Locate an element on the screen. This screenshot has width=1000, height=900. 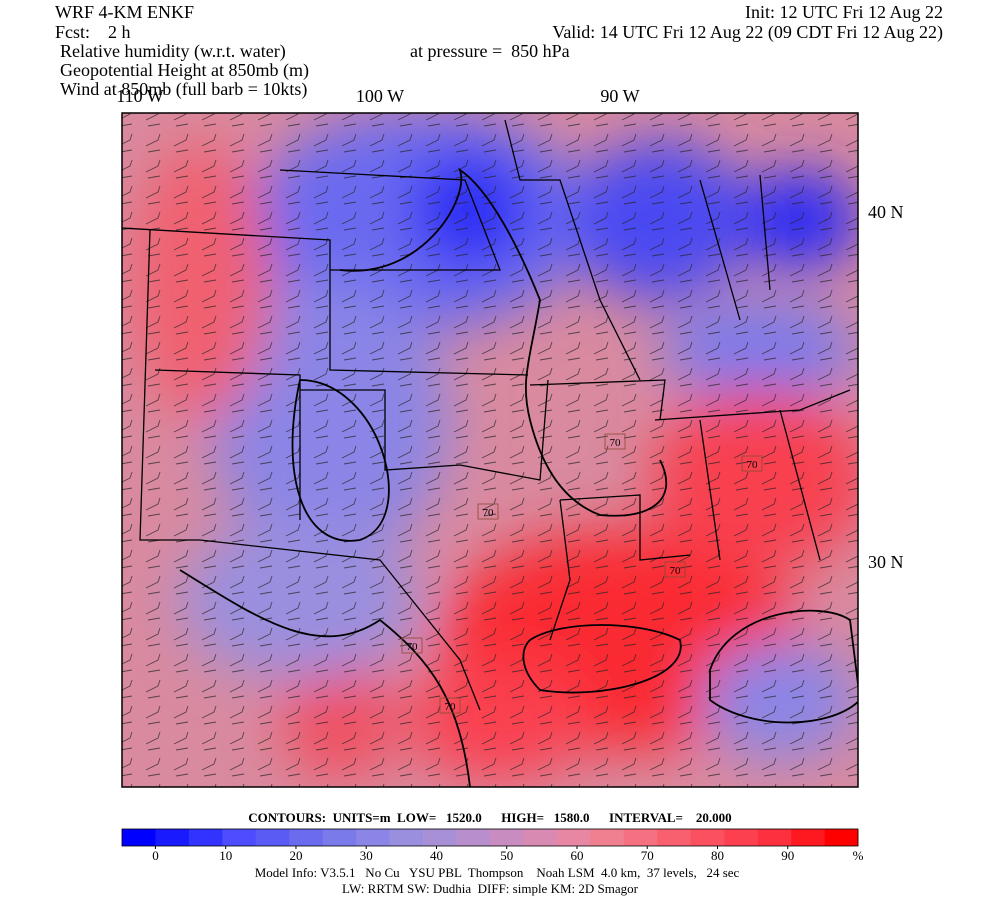
contour-labels: 70 70 70 70 70 70 is located at coordinates (582, 573).